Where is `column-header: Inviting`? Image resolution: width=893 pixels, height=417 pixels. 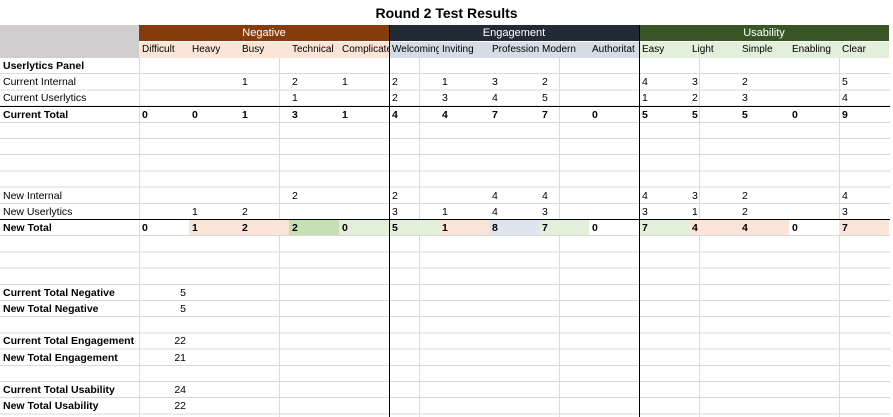
column-header: Inviting is located at coordinates (464, 50).